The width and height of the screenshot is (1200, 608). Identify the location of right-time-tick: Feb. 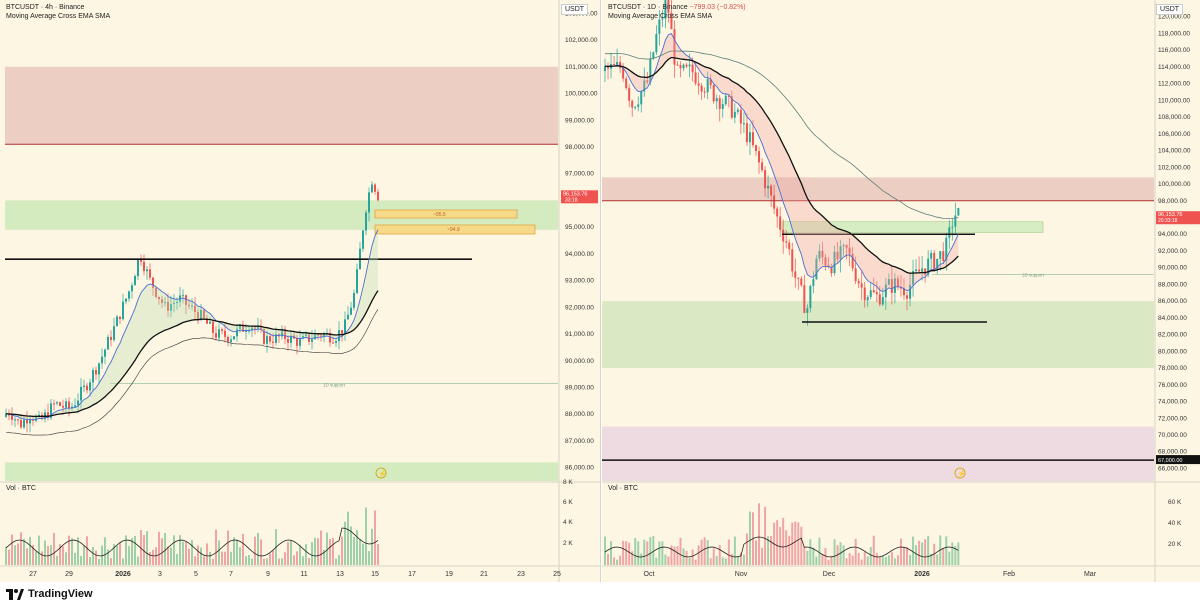
(1009, 574).